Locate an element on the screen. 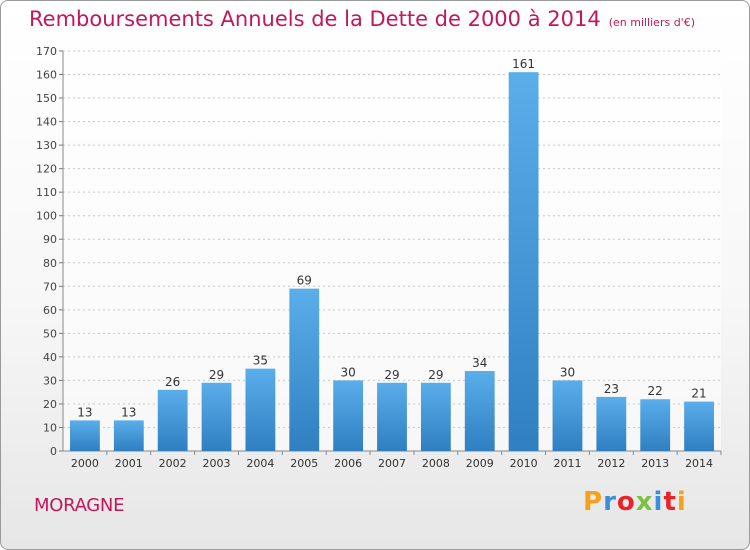 The height and width of the screenshot is (550, 750). y-tick-label: 130 is located at coordinates (46, 145).